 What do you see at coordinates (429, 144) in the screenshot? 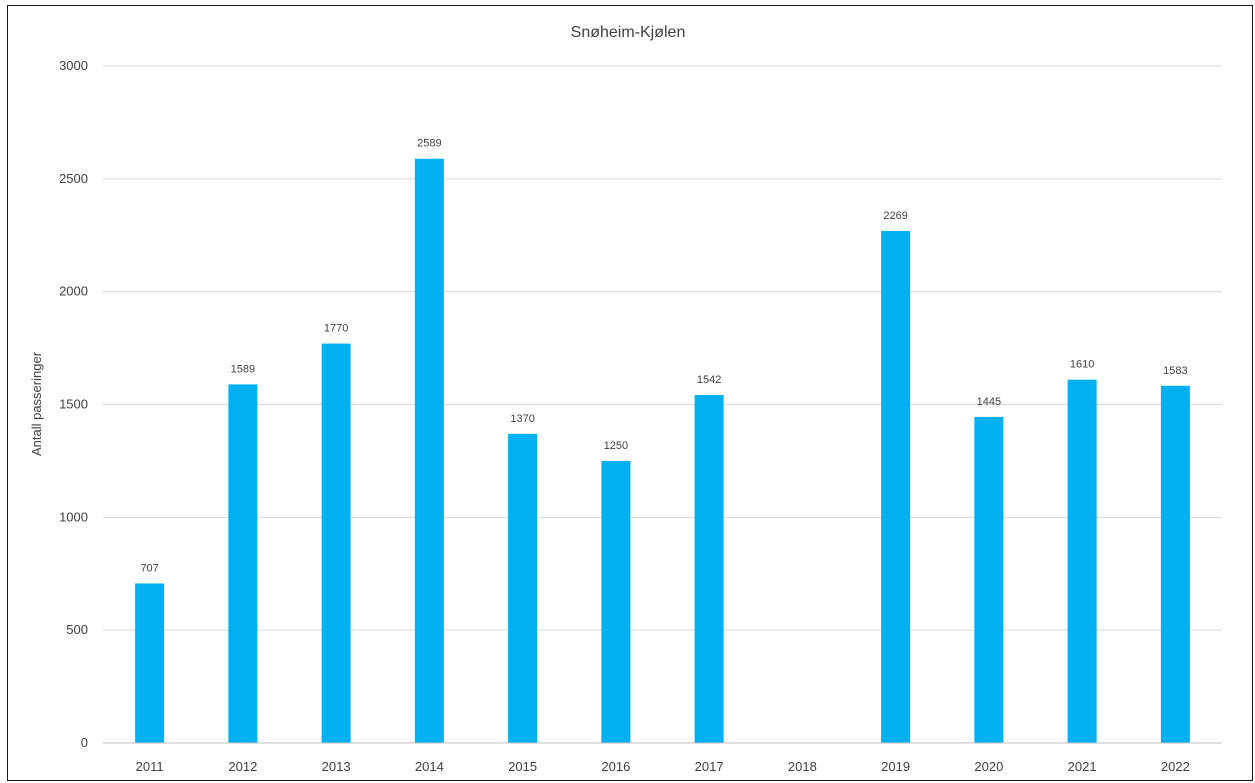
I see `data-label-2014: 2589` at bounding box center [429, 144].